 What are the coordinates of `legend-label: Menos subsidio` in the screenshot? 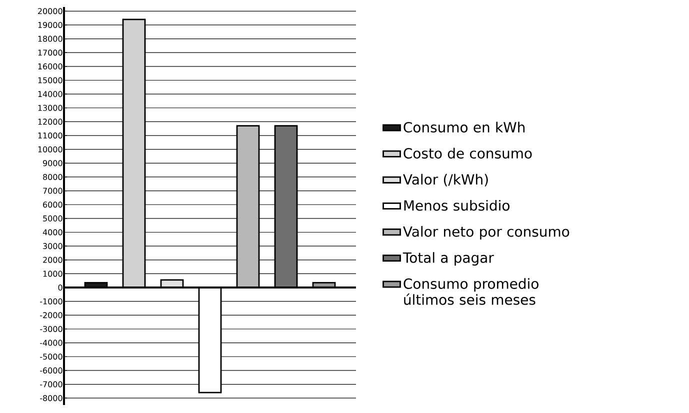 It's located at (457, 205).